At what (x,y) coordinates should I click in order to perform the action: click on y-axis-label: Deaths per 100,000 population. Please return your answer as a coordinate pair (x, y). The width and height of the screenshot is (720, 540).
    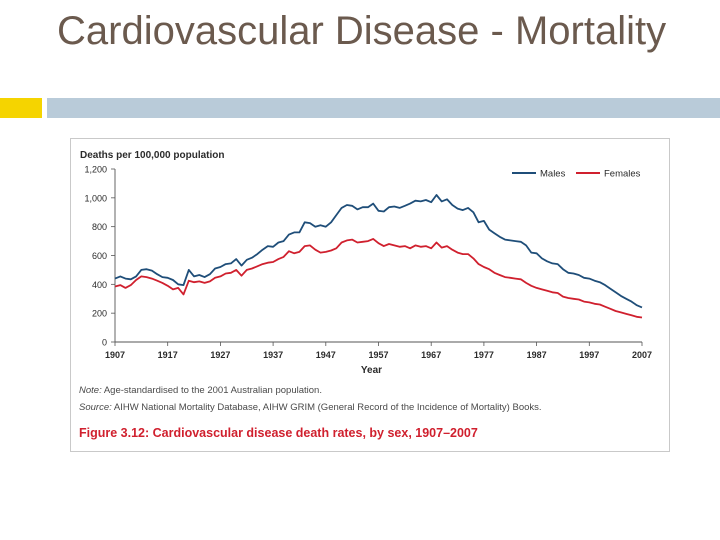
    Looking at the image, I should click on (152, 155).